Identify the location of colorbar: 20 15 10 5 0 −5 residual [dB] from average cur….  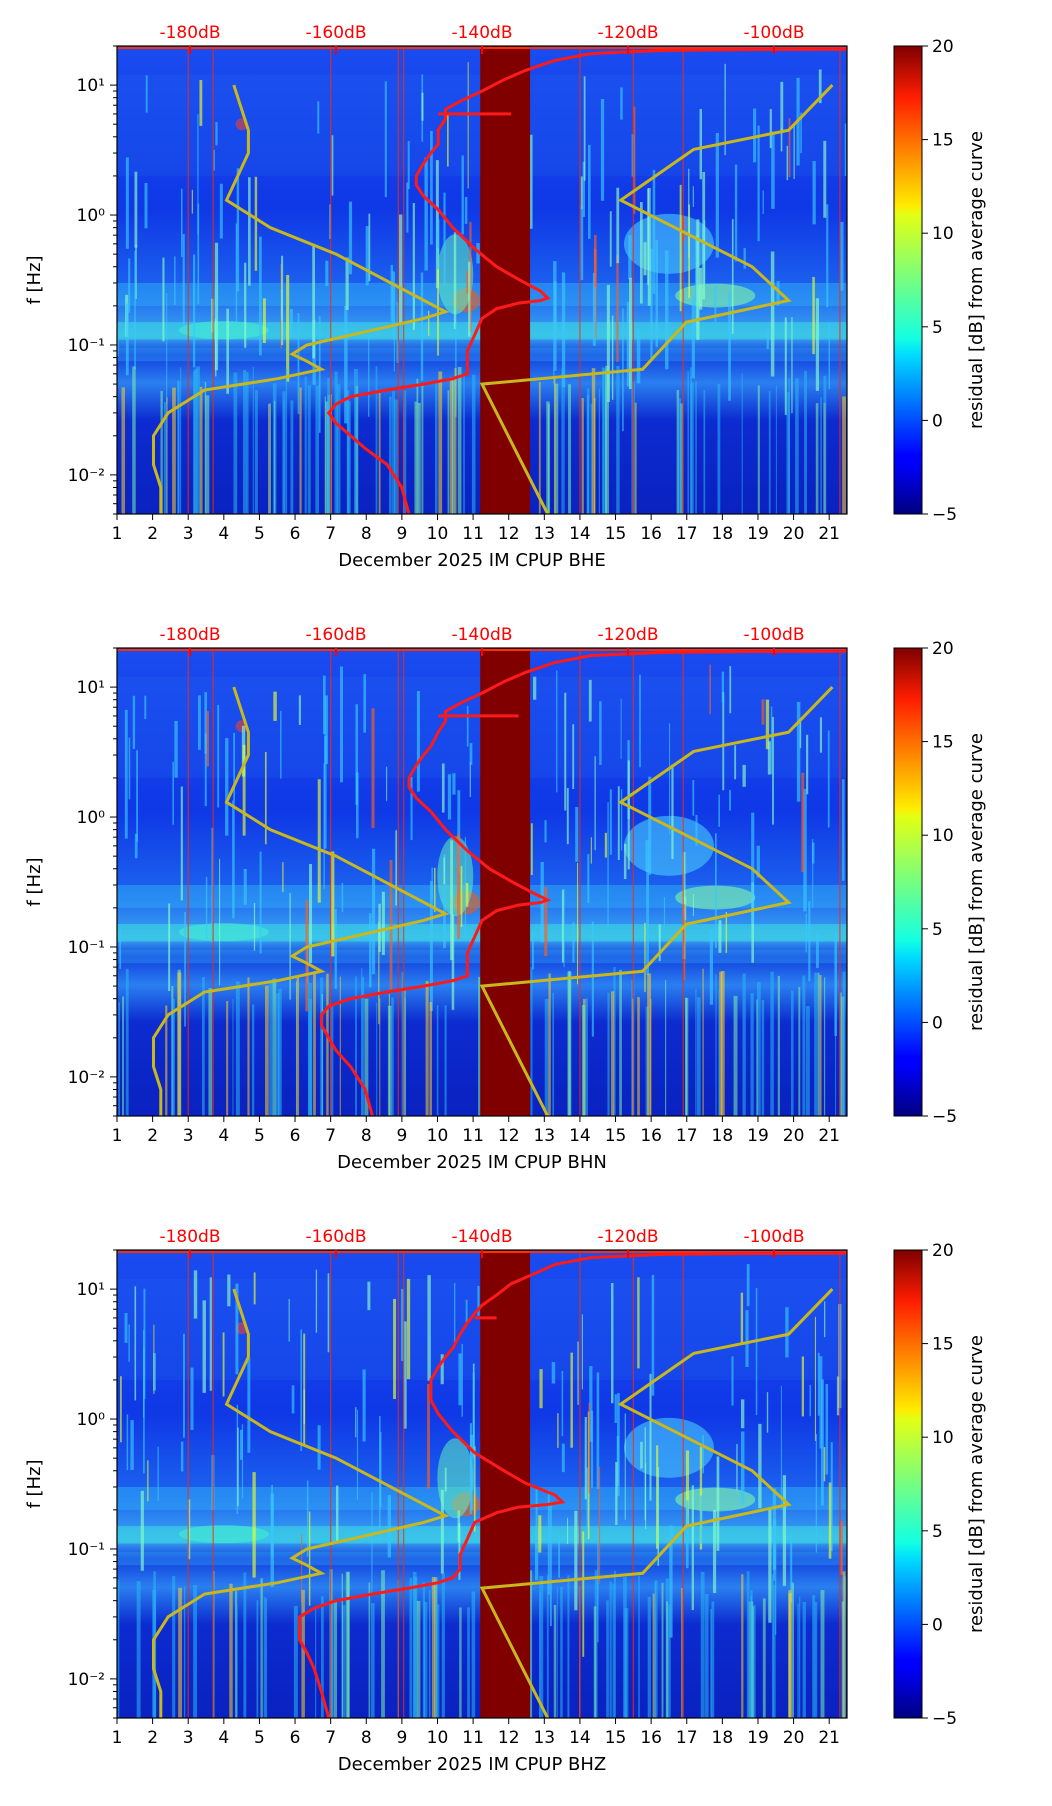
(940, 281).